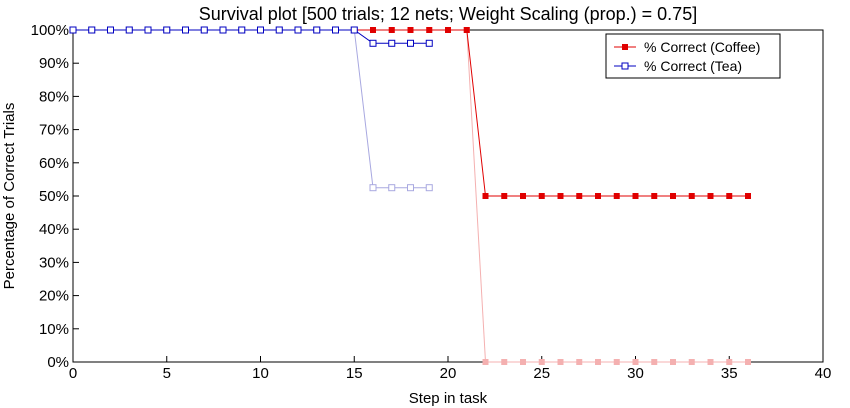 This screenshot has width=850, height=408. I want to click on x-tick-label: 30, so click(635, 373).